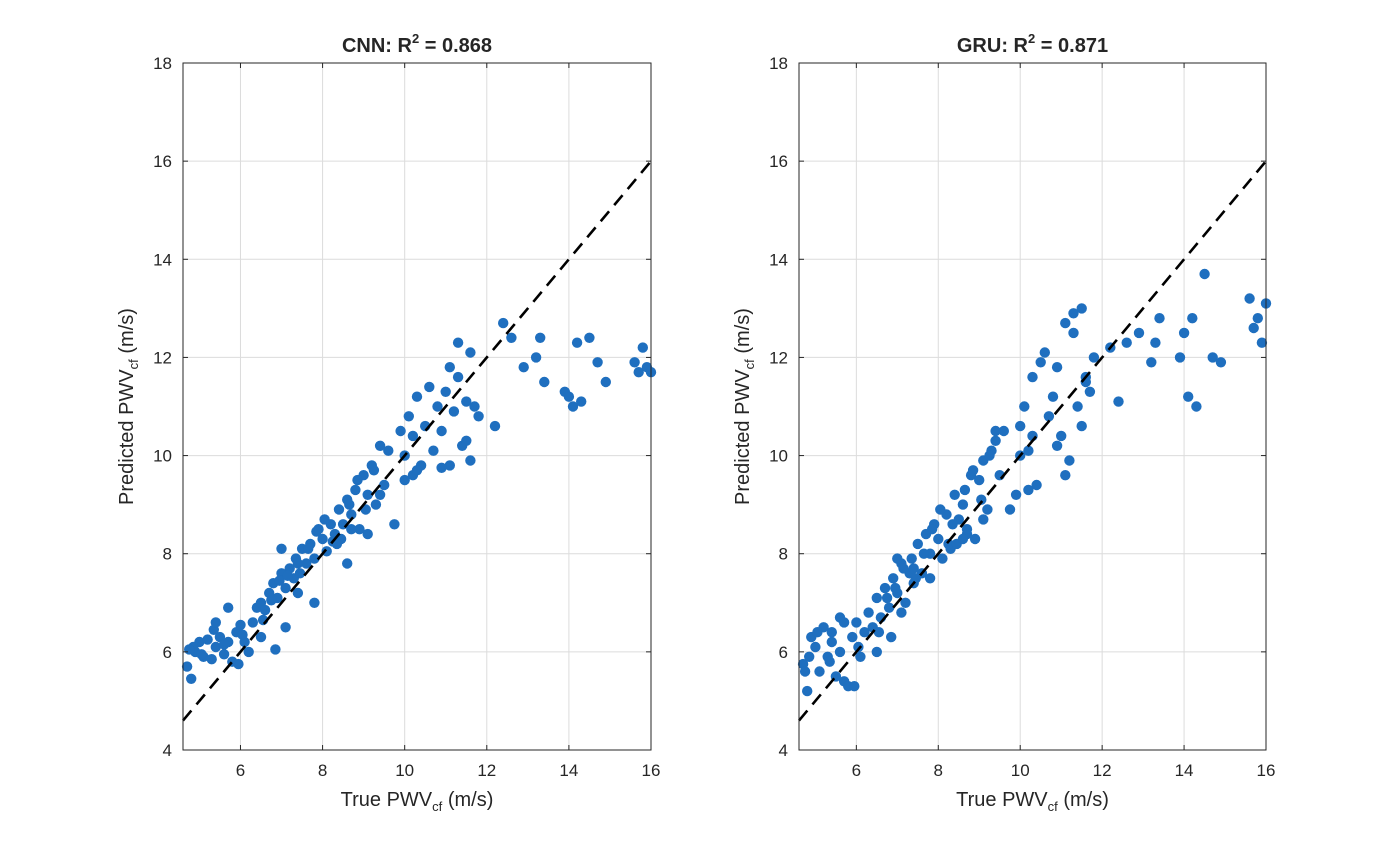 The image size is (1399, 843). Describe the element at coordinates (167, 652) in the screenshot. I see `y-tick-label: 6` at that location.